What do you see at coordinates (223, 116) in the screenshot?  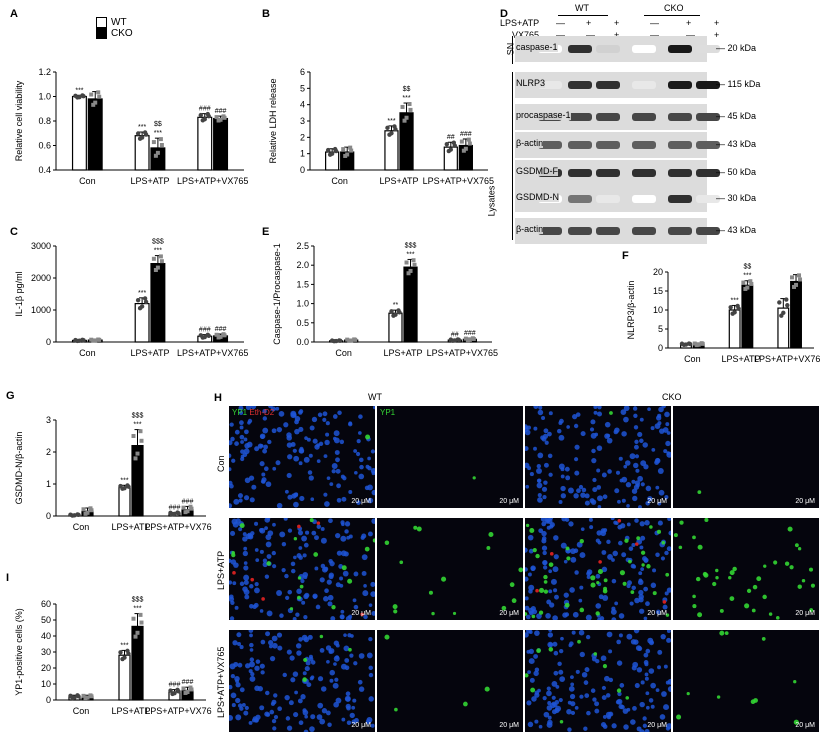 I see `data-point-a` at bounding box center [223, 116].